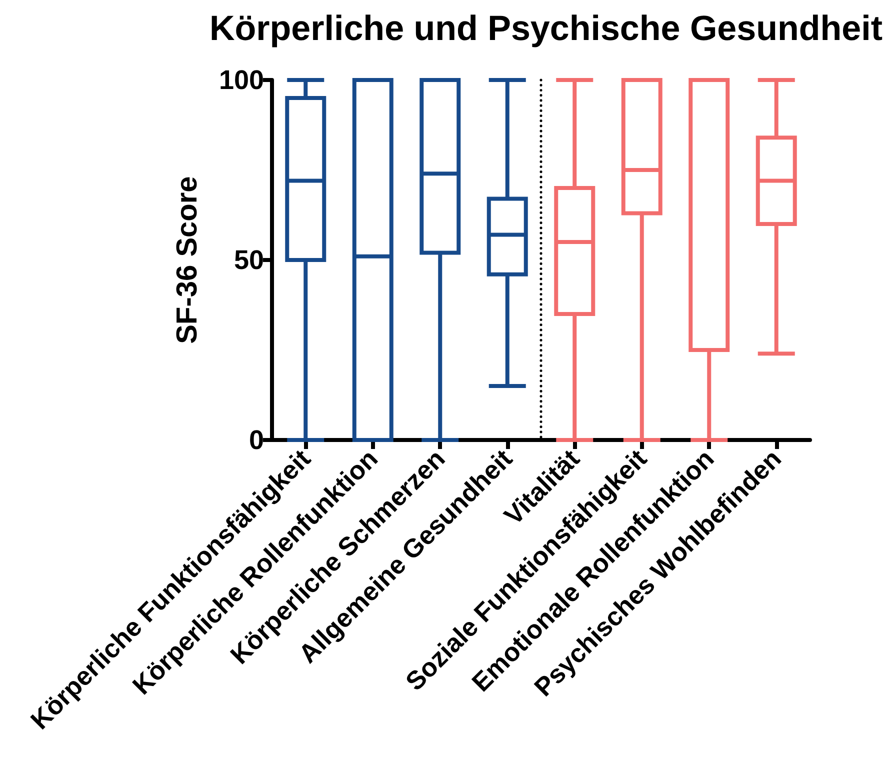 This screenshot has height=765, width=892. What do you see at coordinates (249, 260) in the screenshot?
I see `y-tick-label: 50` at bounding box center [249, 260].